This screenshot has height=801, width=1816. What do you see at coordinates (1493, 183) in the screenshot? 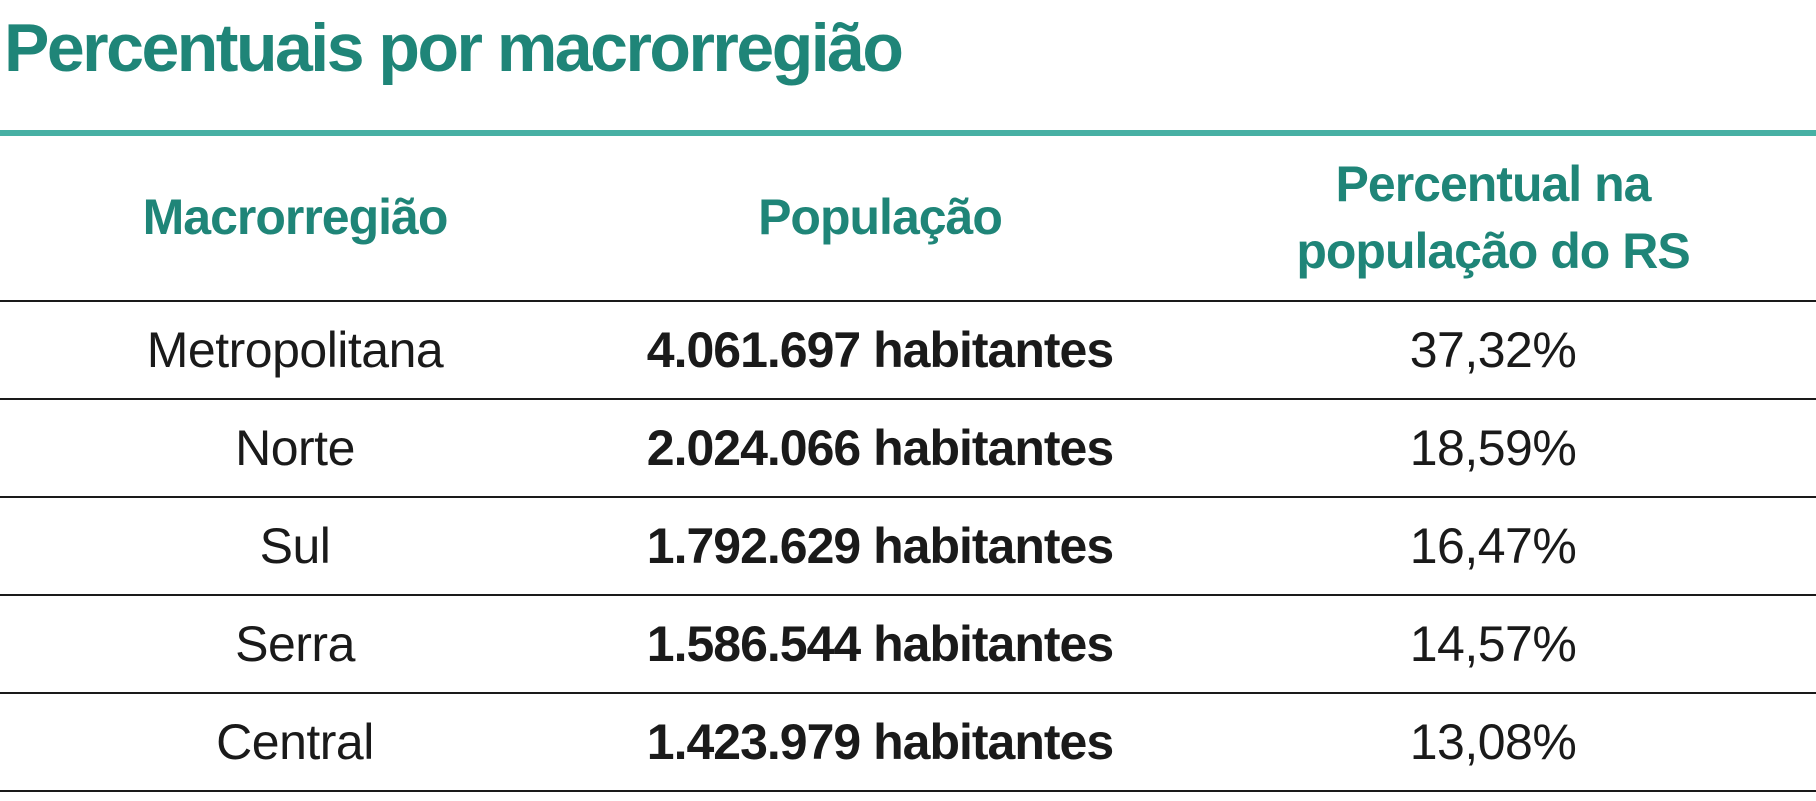
I see `header-percent-line1: Percentual na` at bounding box center [1493, 183].